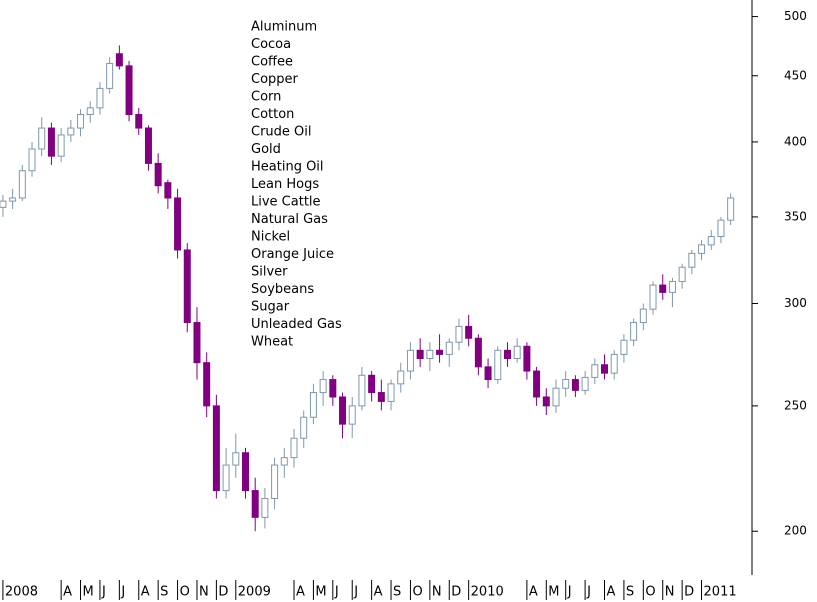 The width and height of the screenshot is (817, 602). Describe the element at coordinates (285, 184) in the screenshot. I see `legend-item: Lean Hogs` at that location.